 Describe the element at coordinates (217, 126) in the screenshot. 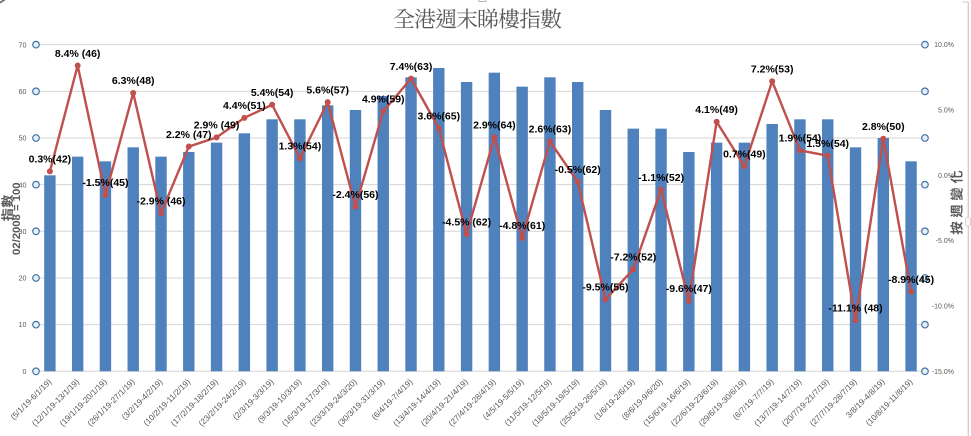

I see `svg-text: 2.9% (49)` at that location.